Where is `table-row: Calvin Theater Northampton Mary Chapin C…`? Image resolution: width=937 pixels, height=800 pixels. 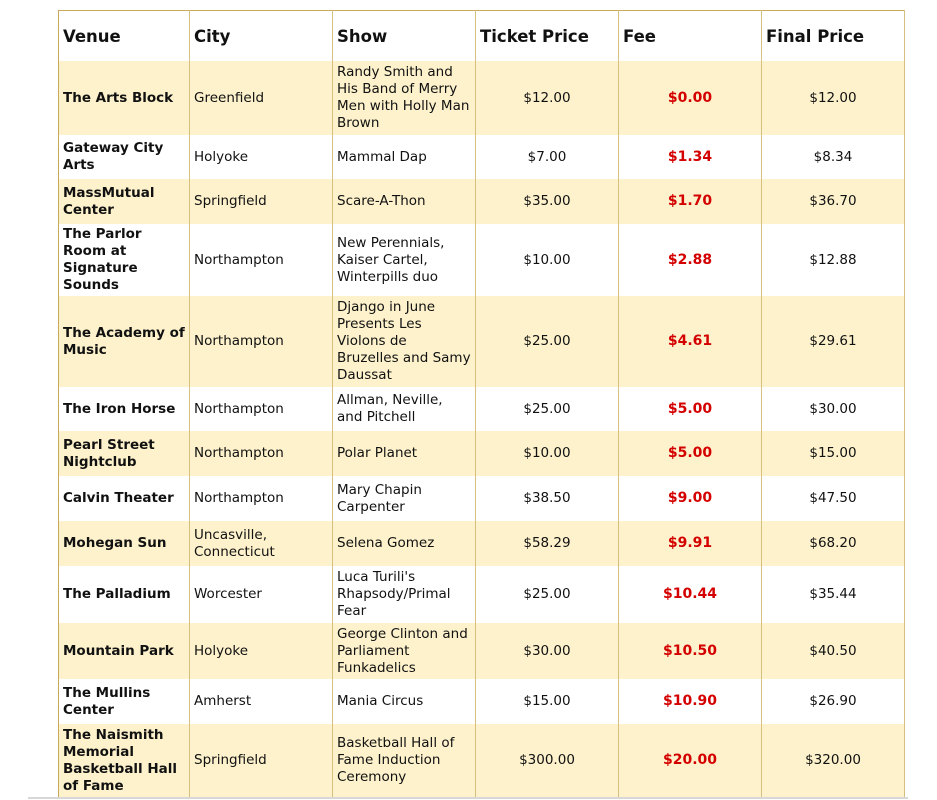
table-row: Calvin Theater Northampton Mary Chapin C… is located at coordinates (481, 498).